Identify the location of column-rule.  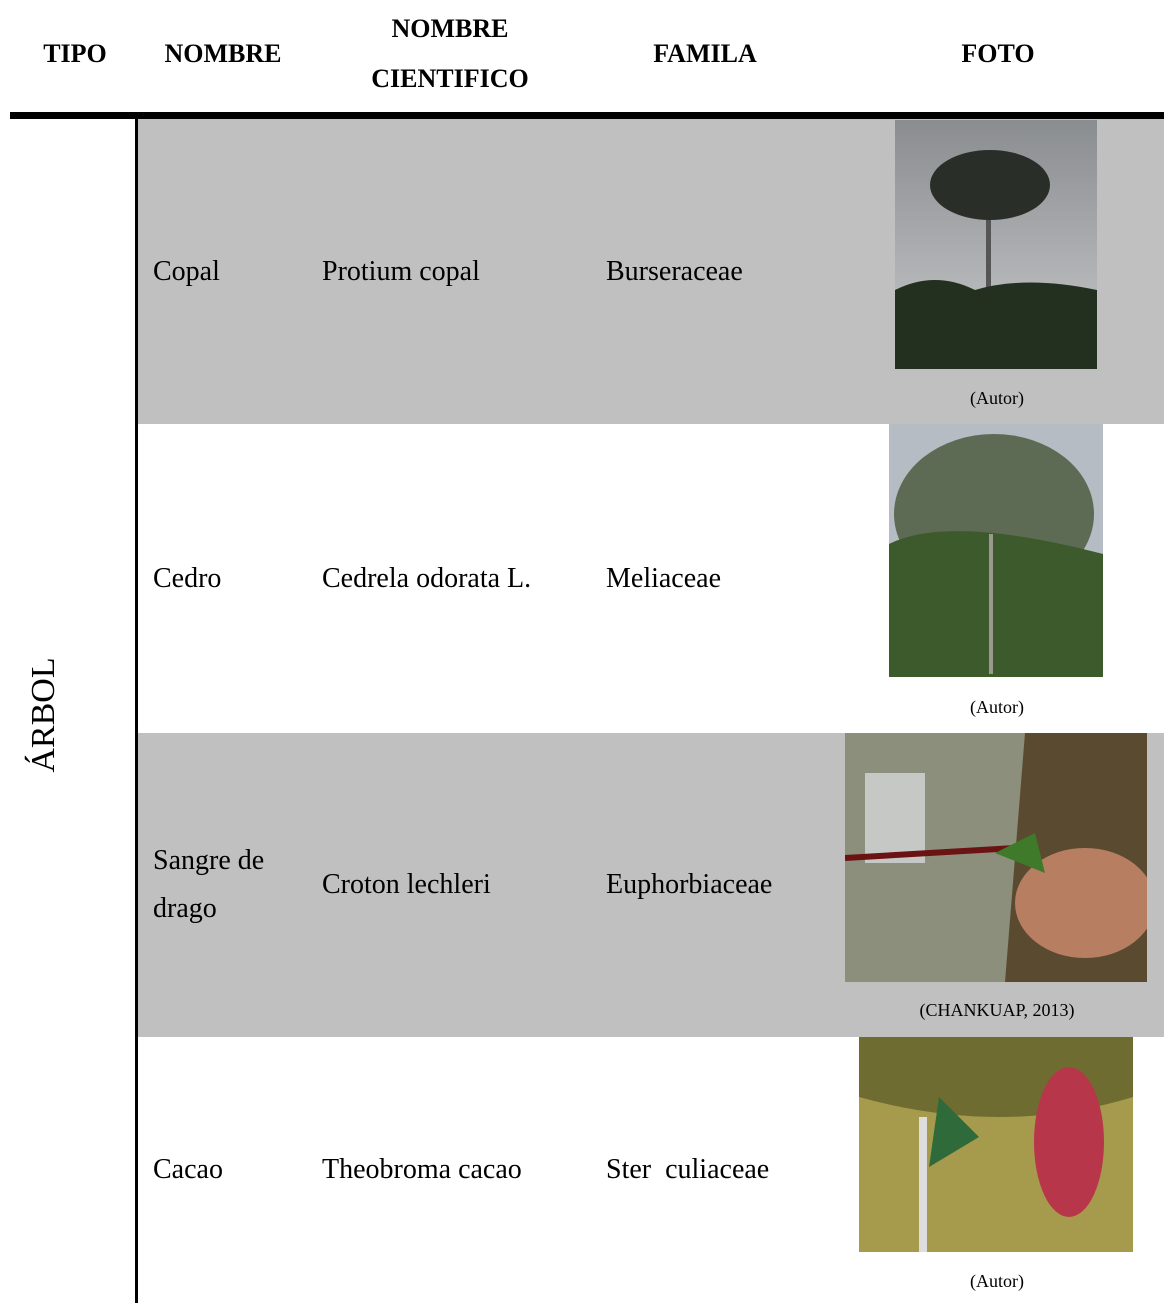
(136, 711).